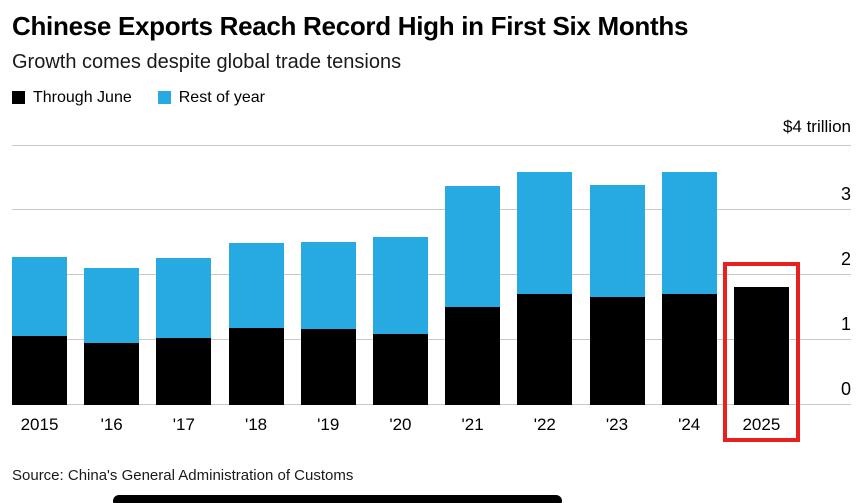  I want to click on x-axis-label: 2025, so click(761, 424).